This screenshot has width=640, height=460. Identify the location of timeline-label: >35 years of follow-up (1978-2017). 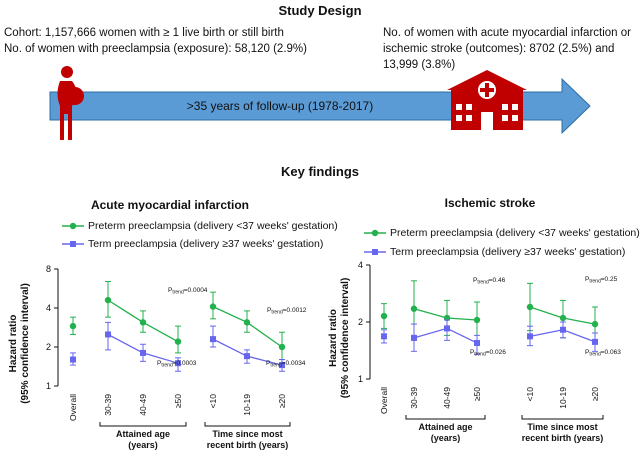
(280, 106).